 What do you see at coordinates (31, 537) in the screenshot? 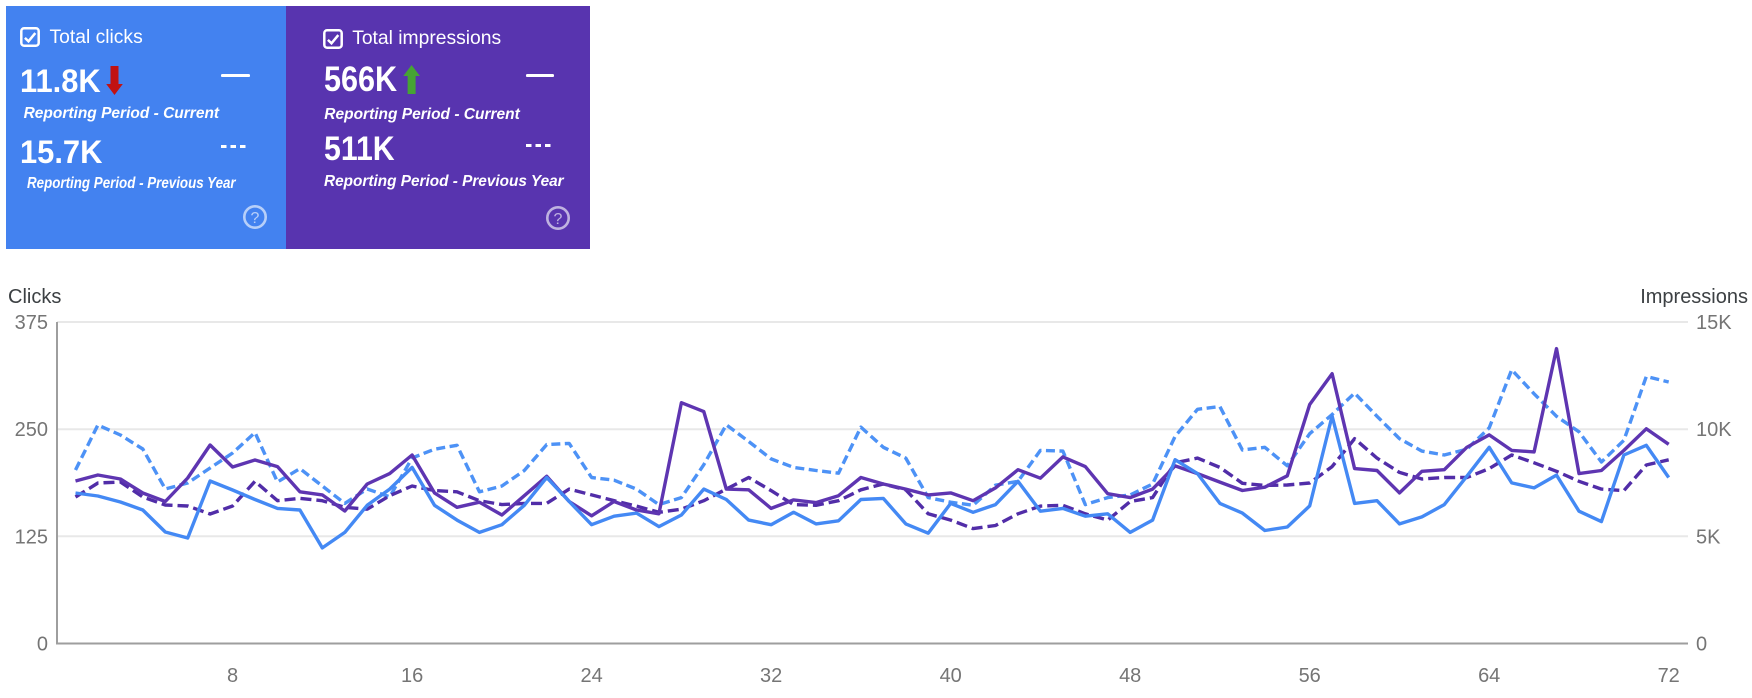
I see `svg-text: 125` at bounding box center [31, 537].